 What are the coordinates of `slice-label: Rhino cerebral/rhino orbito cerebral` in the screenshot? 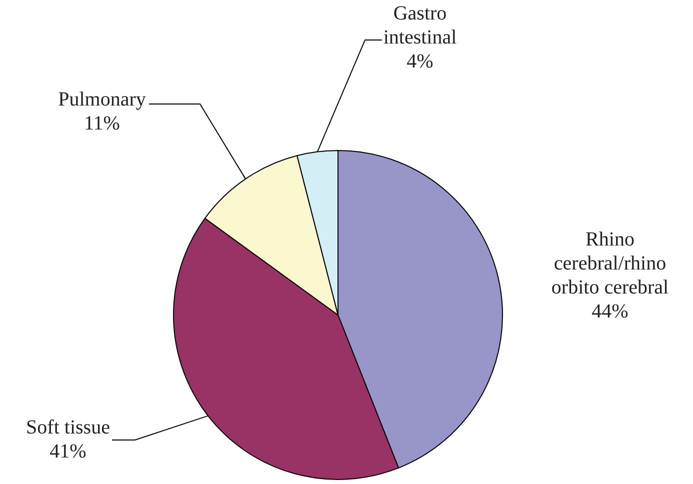 It's located at (610, 263).